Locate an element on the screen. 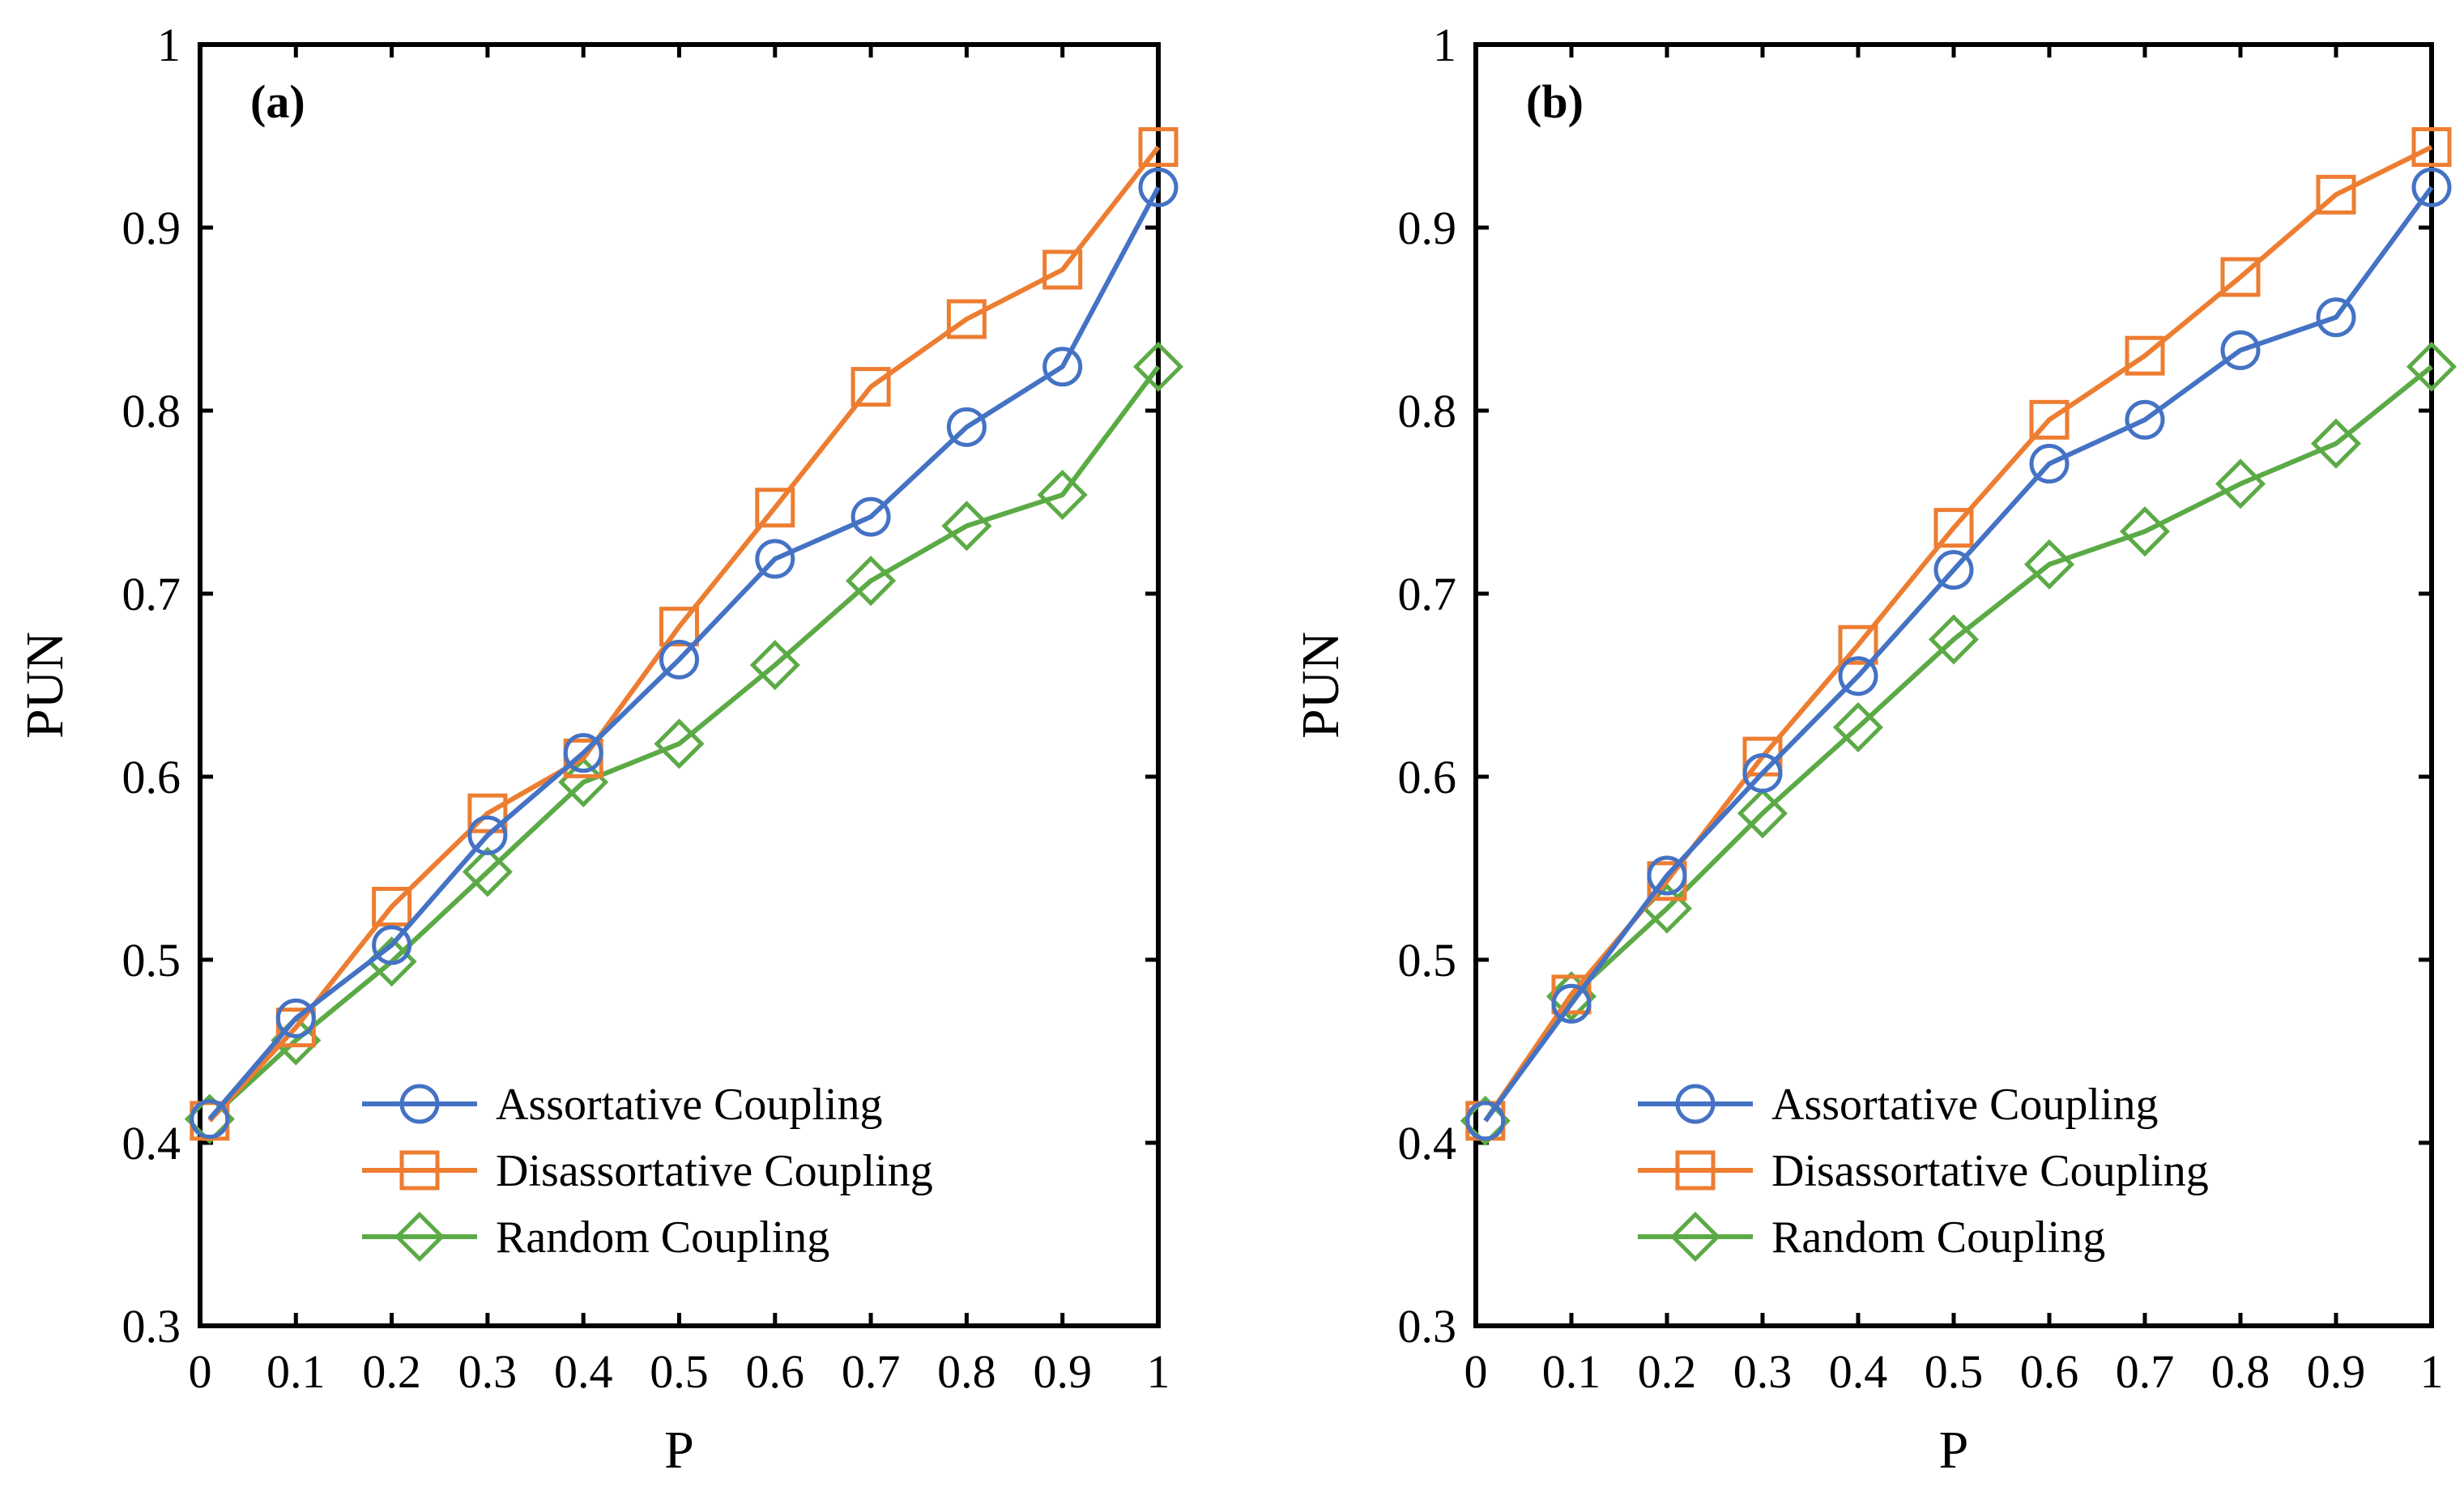 This screenshot has height=1487, width=2464. x-tick-label: 0.9 is located at coordinates (2336, 1371).